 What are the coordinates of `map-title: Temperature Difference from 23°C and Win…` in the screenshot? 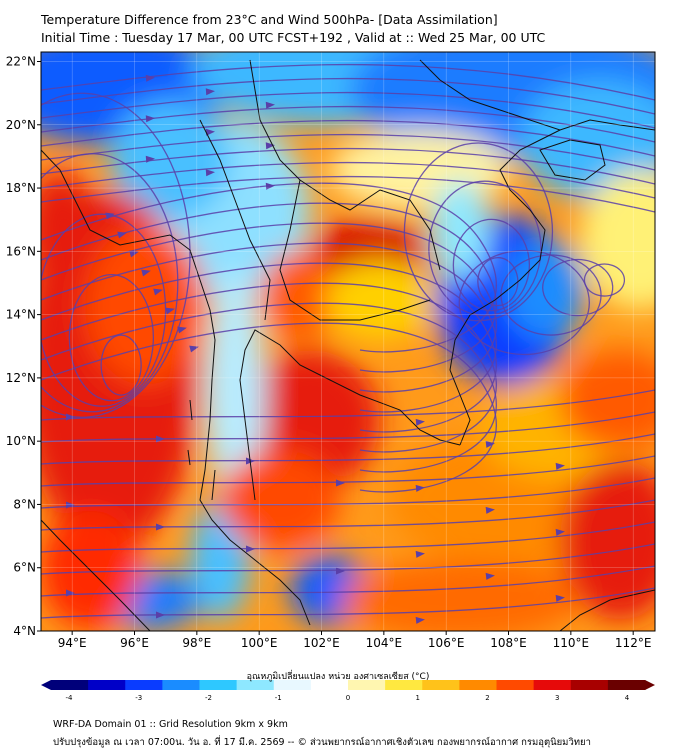 It's located at (269, 19).